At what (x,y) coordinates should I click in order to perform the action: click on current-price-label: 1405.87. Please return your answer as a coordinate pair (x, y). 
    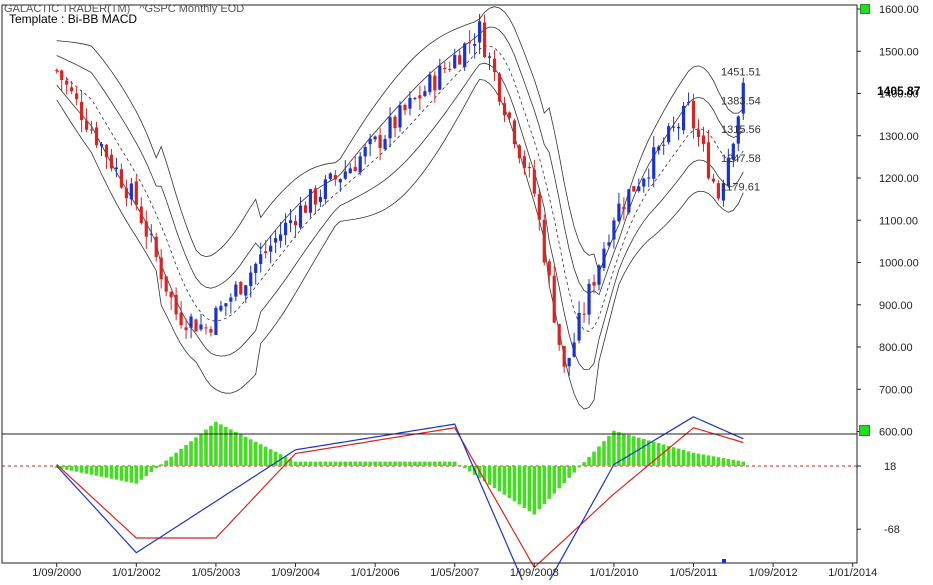
    Looking at the image, I should click on (899, 91).